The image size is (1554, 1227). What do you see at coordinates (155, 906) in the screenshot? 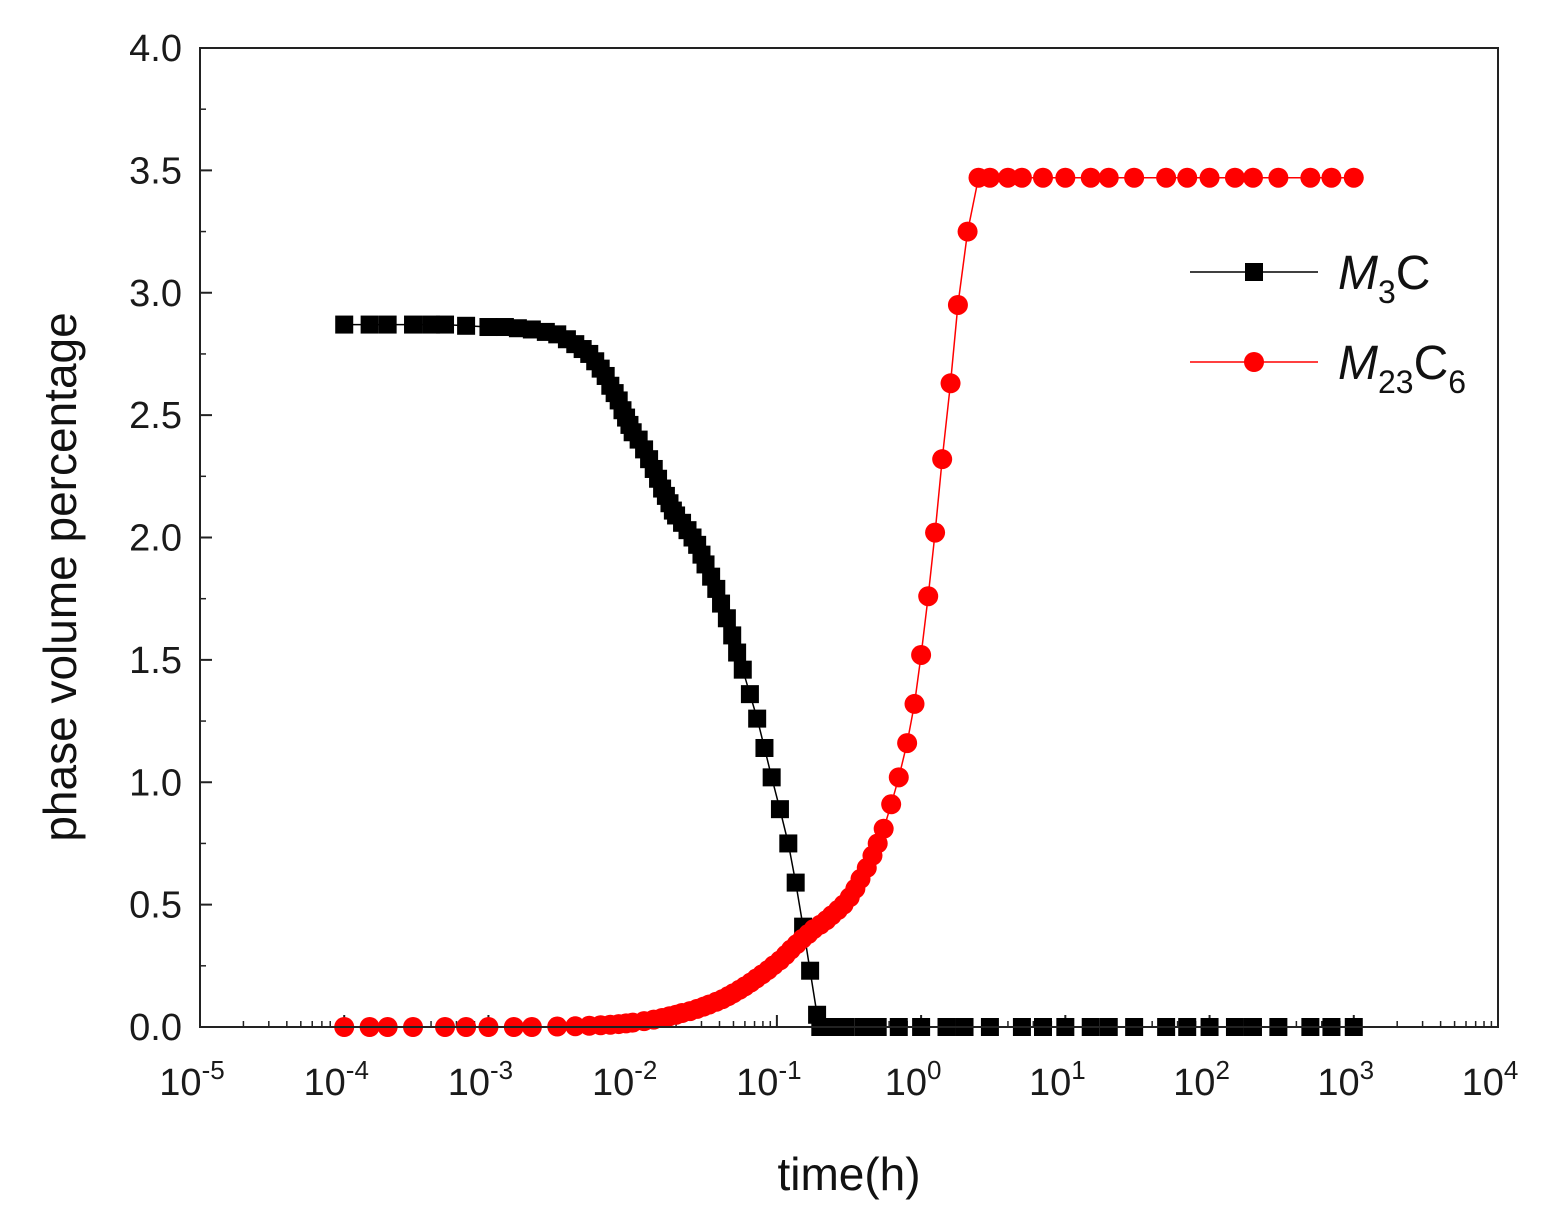
I see `y-tick-label: 0.5` at bounding box center [155, 906].